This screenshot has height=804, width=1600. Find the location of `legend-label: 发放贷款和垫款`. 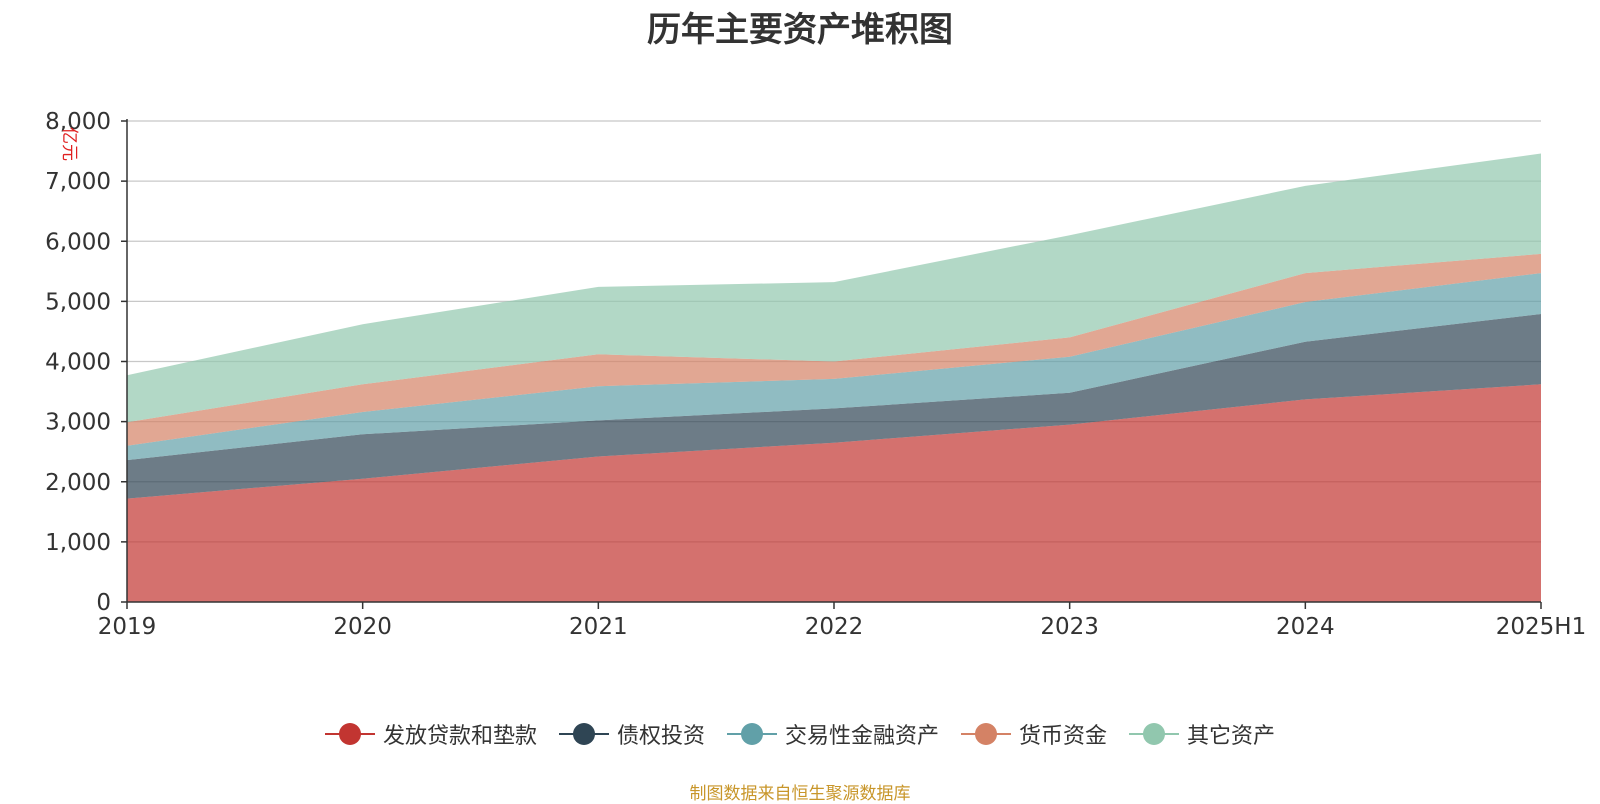

legend-label: 发放贷款和垫款 is located at coordinates (459, 736).